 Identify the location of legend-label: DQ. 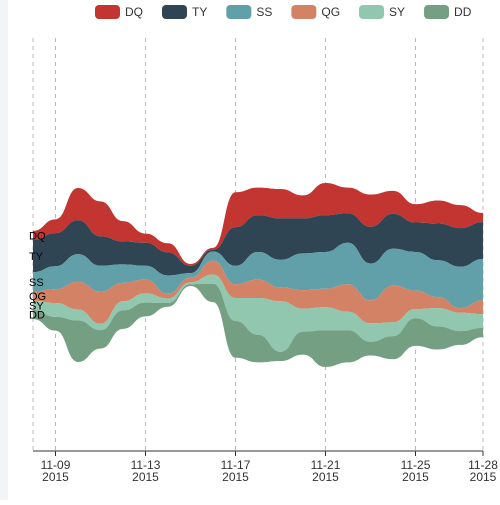
(134, 12).